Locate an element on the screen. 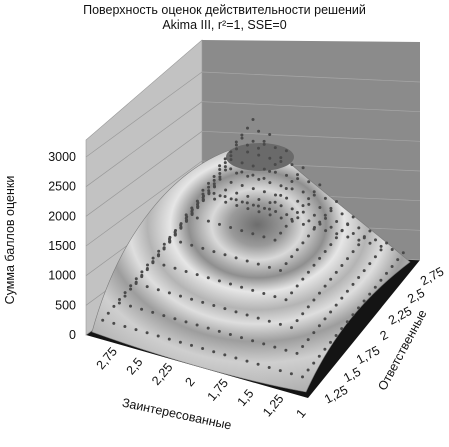  x-tick-label: 2,75 is located at coordinates (107, 359).